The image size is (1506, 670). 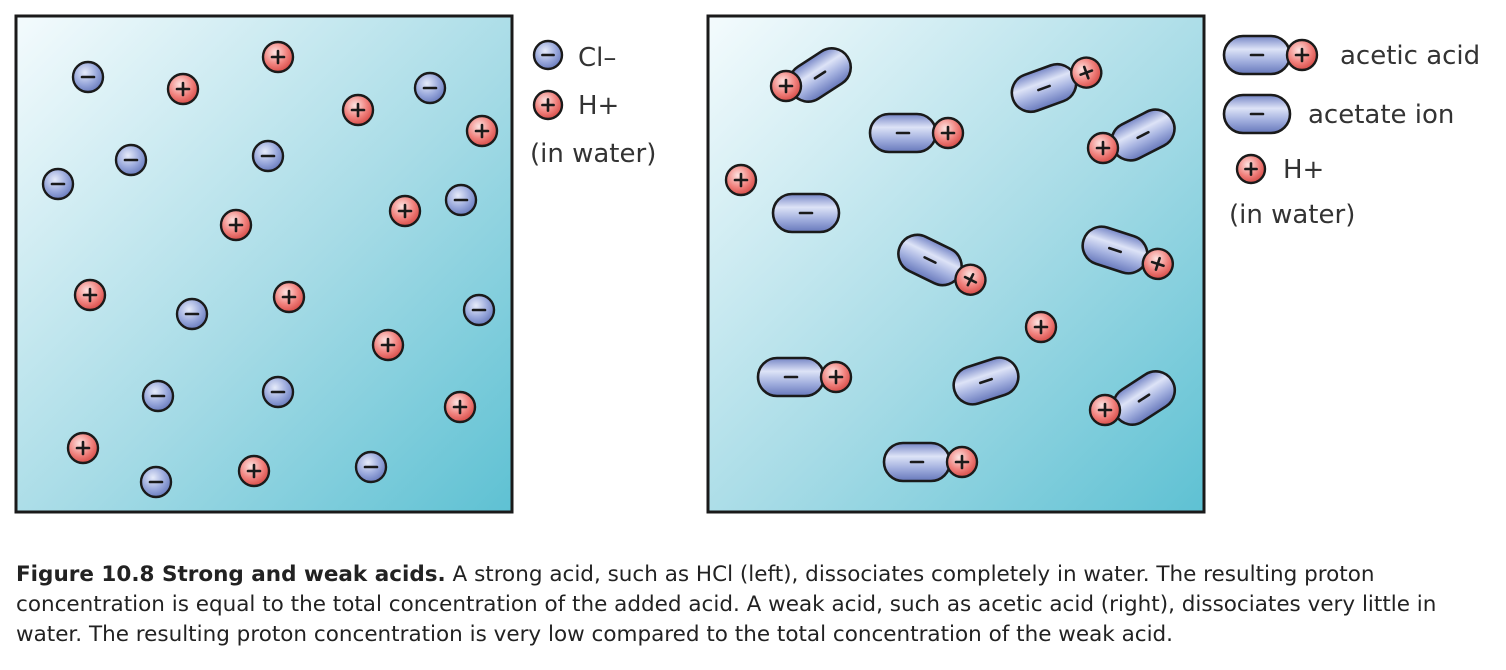 I want to click on legend-medium-right: (in water), so click(x=1292, y=215).